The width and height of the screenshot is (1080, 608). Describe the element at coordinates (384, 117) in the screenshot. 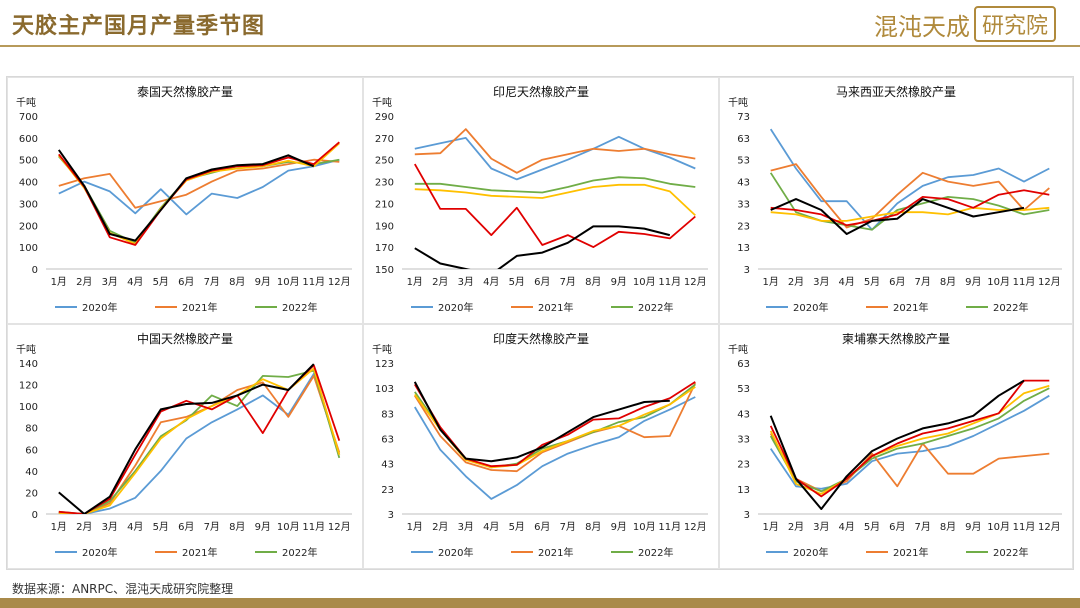

I see `y-tick-label: 290` at that location.